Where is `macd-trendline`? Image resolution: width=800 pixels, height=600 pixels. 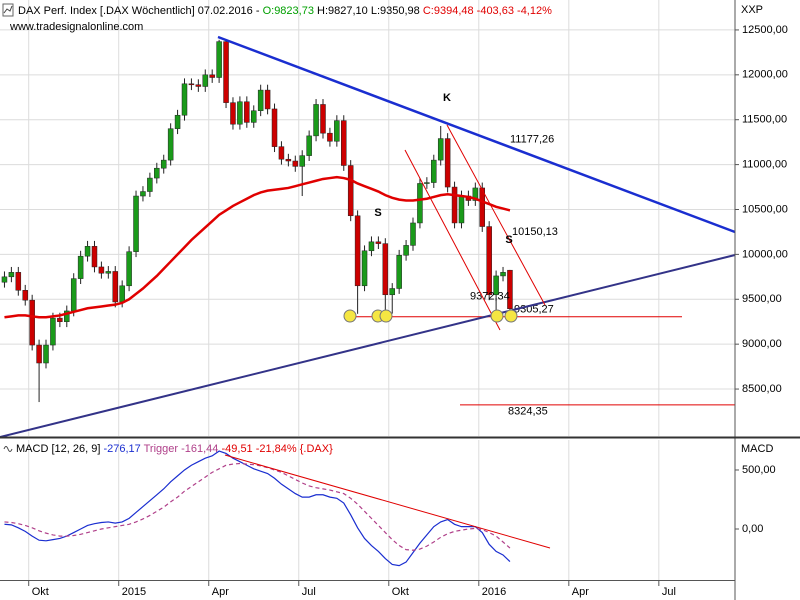 macd-trendline is located at coordinates (387, 501).